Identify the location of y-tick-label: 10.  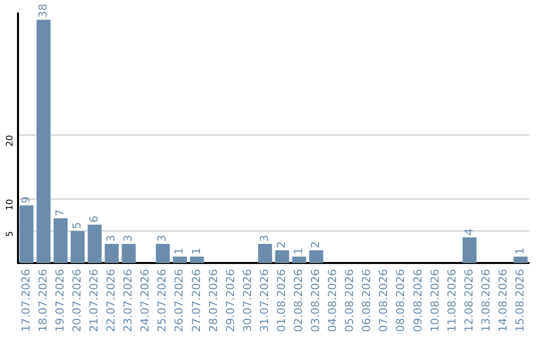
(10, 204).